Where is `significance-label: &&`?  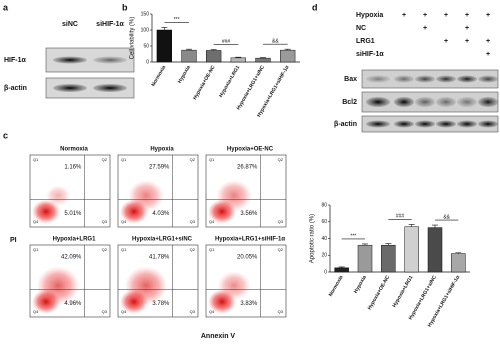
significance-label: && is located at coordinates (446, 217).